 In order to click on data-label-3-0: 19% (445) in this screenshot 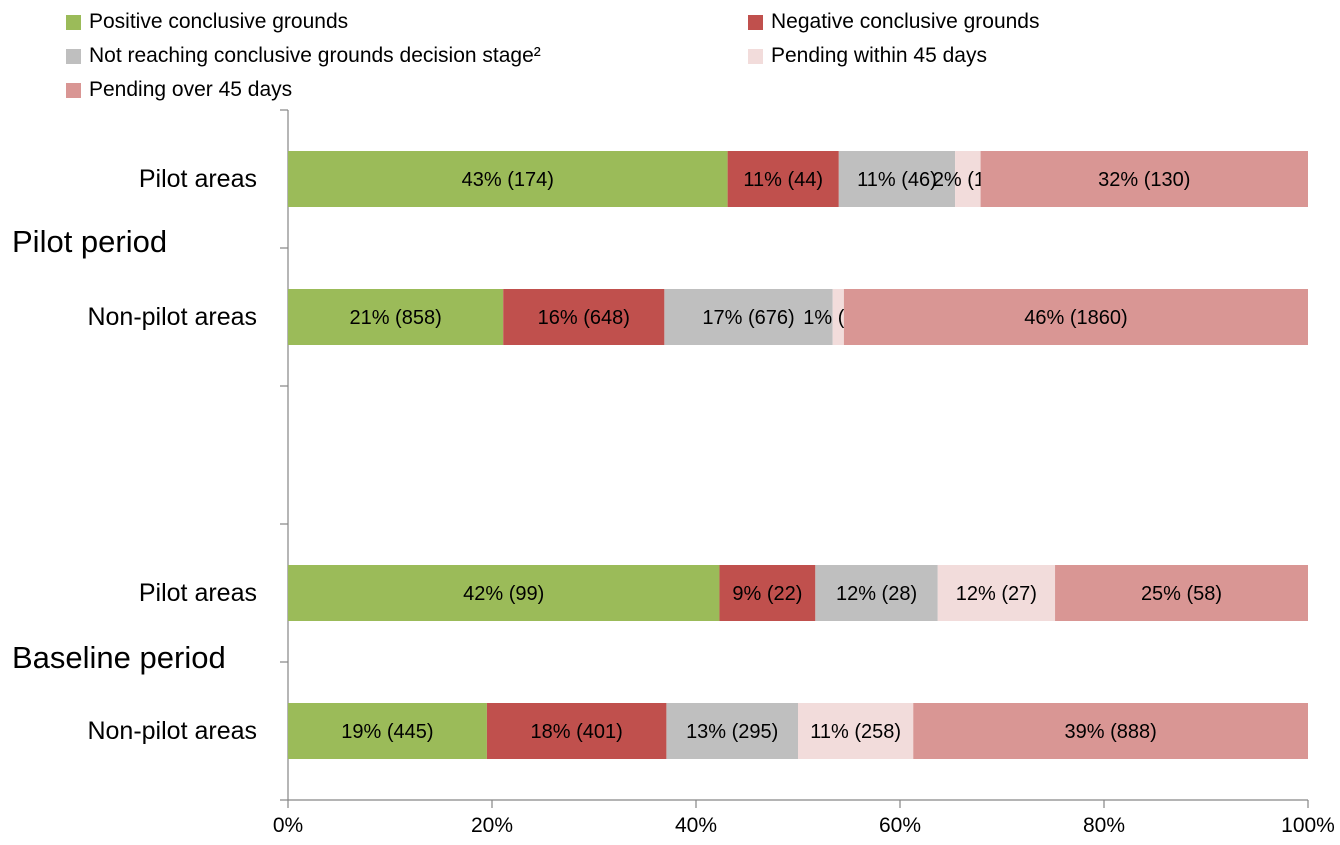, I will do `click(387, 732)`.